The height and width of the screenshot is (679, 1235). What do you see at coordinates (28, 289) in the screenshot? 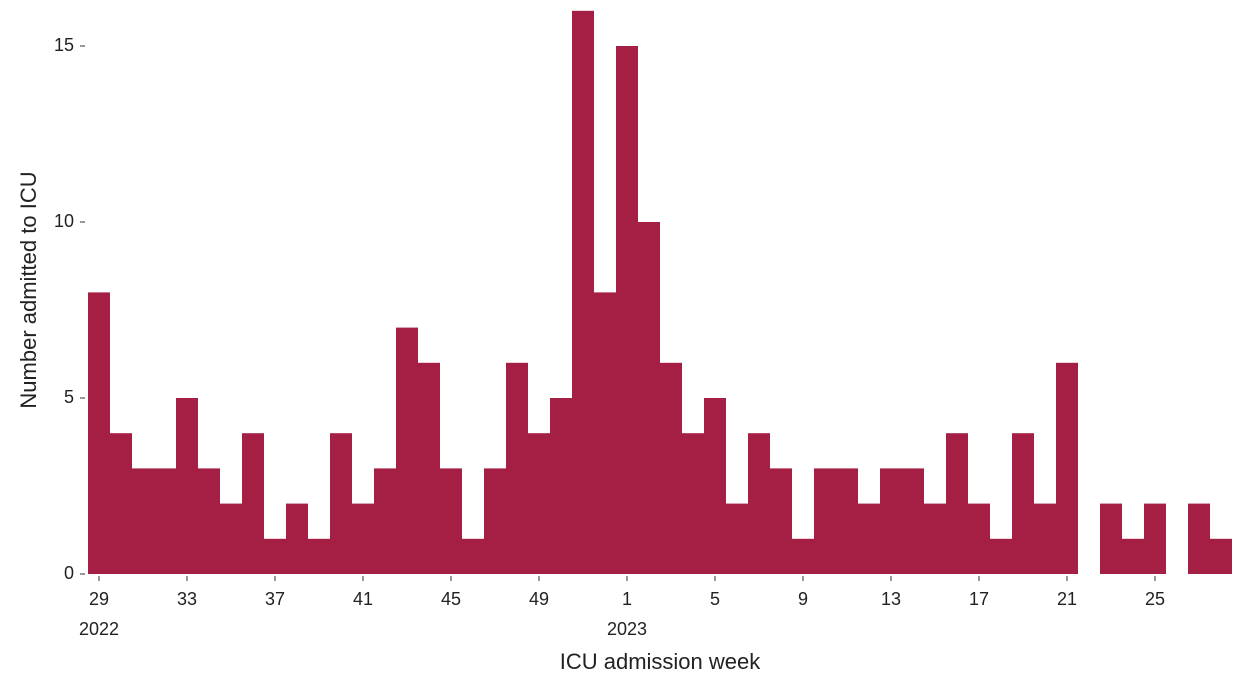
I see `y-axis-title: Number admitted to ICU` at bounding box center [28, 289].